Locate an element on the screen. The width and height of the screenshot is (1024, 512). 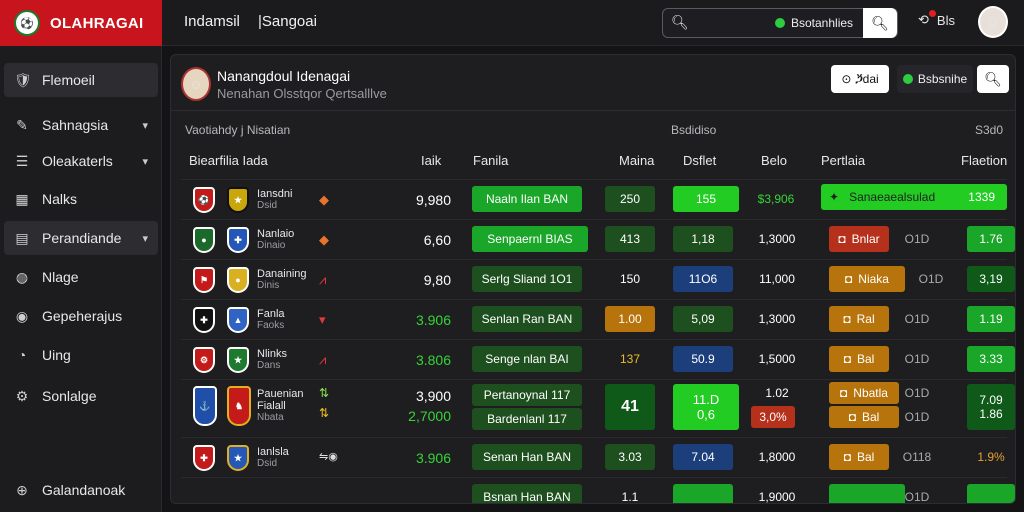
cell-tag is located at coordinates (867, 493).